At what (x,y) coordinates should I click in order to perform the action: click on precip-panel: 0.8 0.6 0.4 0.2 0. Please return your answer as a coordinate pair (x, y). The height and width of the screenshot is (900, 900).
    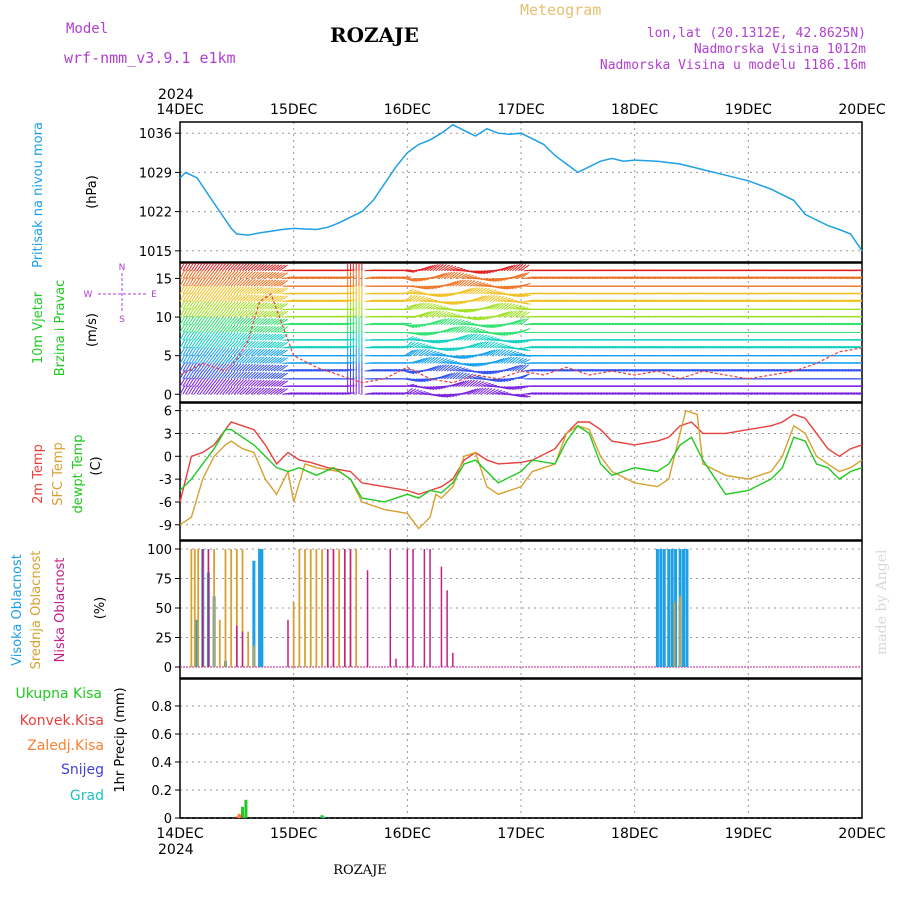
    Looking at the image, I should click on (507, 752).